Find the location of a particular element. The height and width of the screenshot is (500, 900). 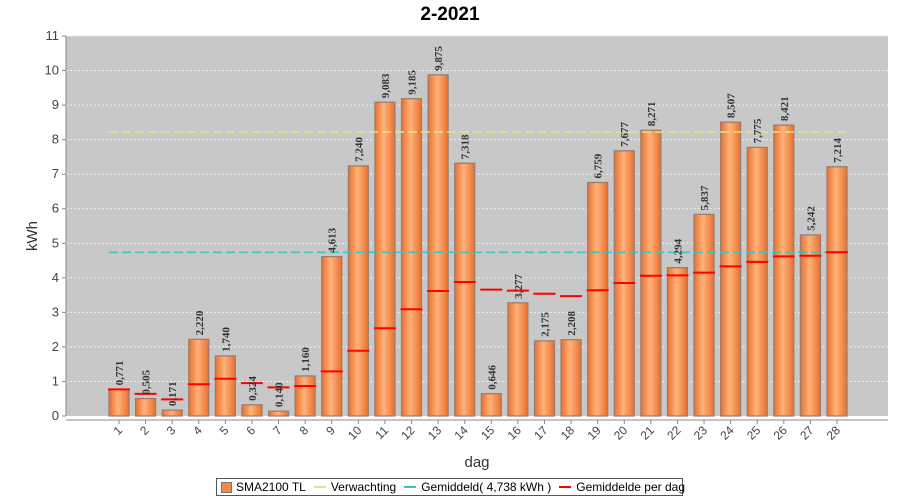

x-tick-label: 19 is located at coordinates (594, 433).